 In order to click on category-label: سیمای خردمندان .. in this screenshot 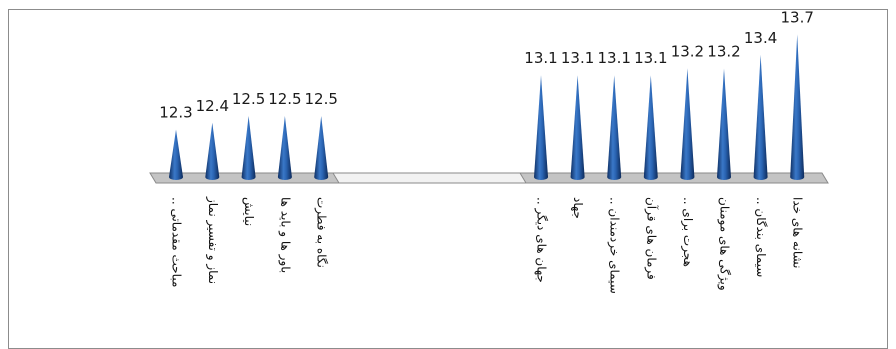, I will do `click(614, 245)`.